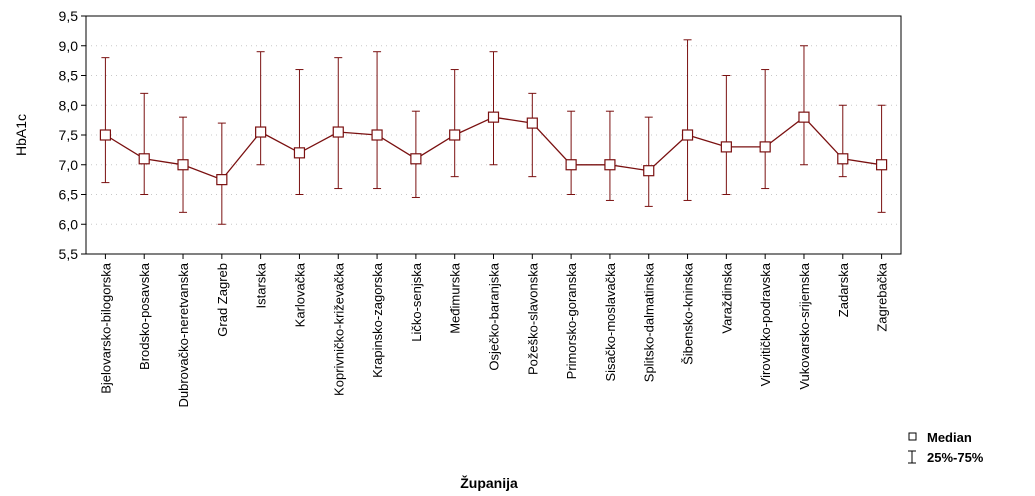  I want to click on x-tick-label: Ličko-senjska, so click(416, 302).